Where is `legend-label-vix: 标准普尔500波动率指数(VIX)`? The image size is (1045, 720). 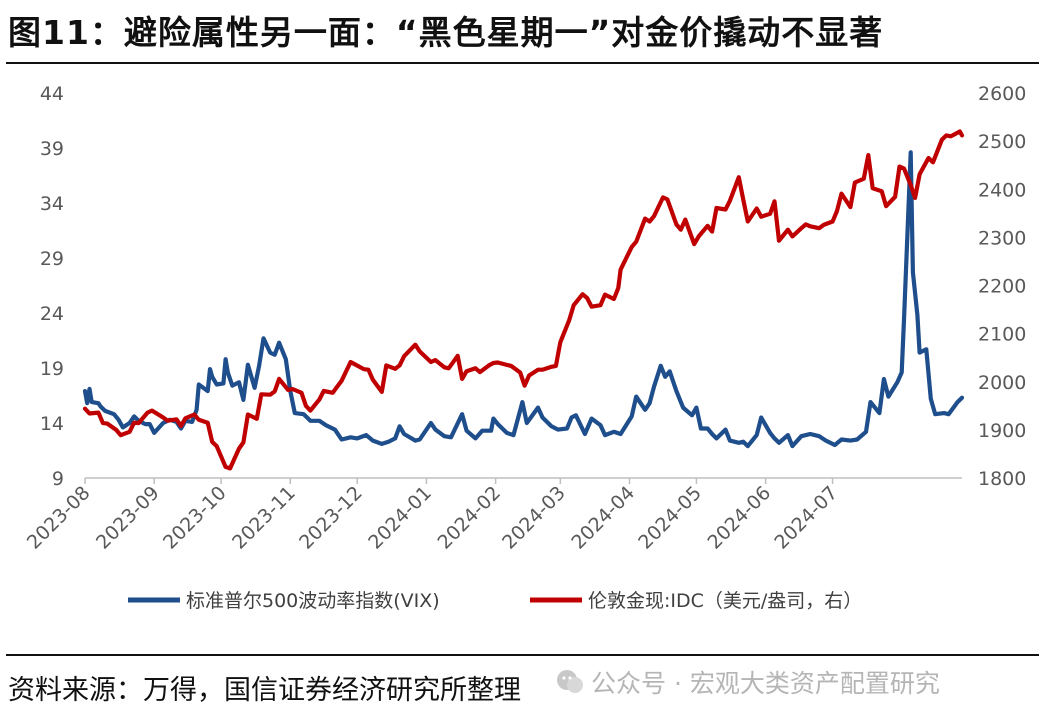 legend-label-vix: 标准普尔500波动率指数(VIX) is located at coordinates (313, 601).